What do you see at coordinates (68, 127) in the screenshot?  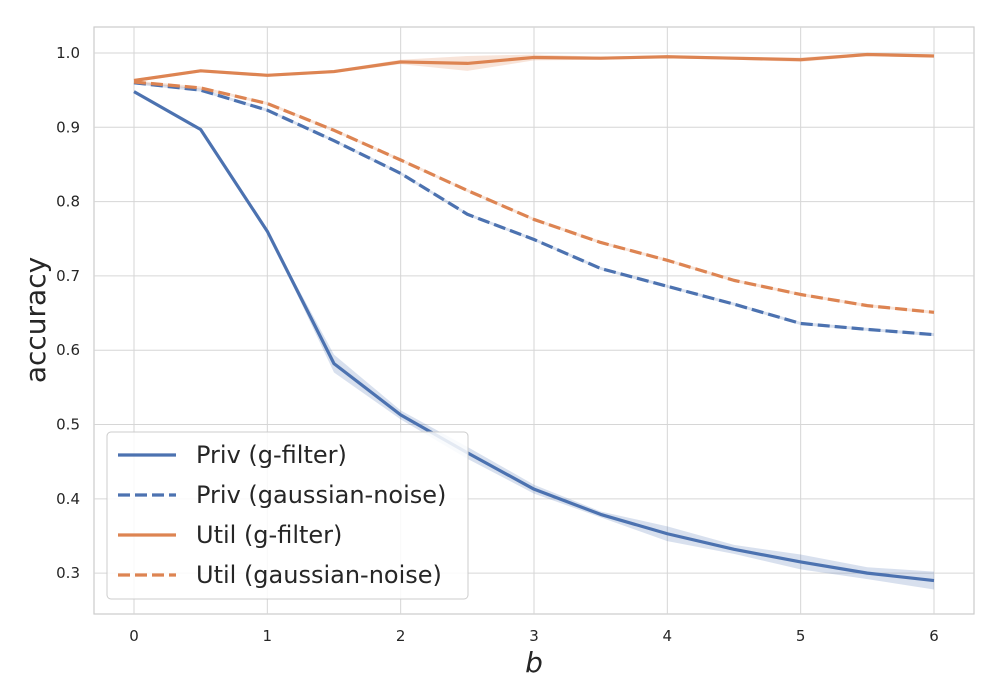 I see `y-tick-label: 0.9` at bounding box center [68, 127].